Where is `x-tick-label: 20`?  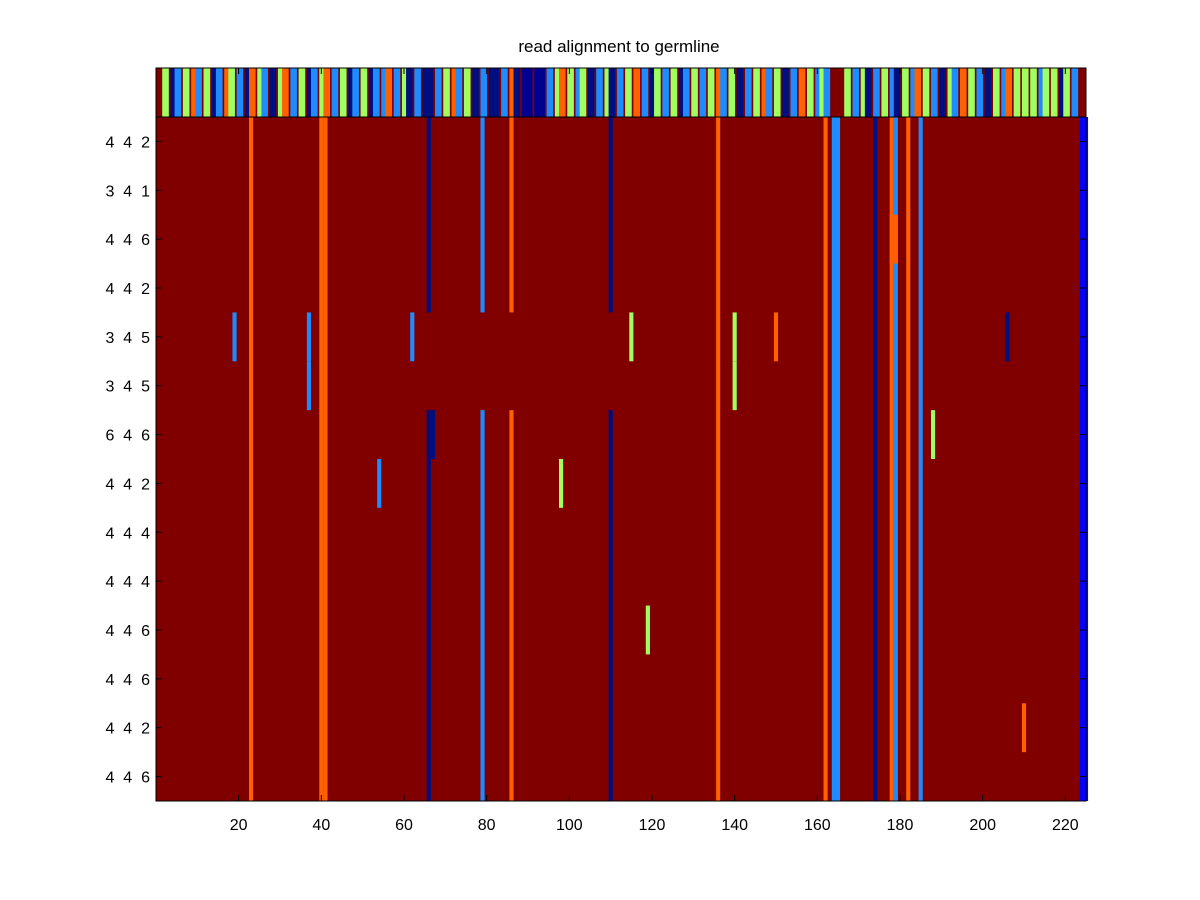
x-tick-label: 20 is located at coordinates (239, 825).